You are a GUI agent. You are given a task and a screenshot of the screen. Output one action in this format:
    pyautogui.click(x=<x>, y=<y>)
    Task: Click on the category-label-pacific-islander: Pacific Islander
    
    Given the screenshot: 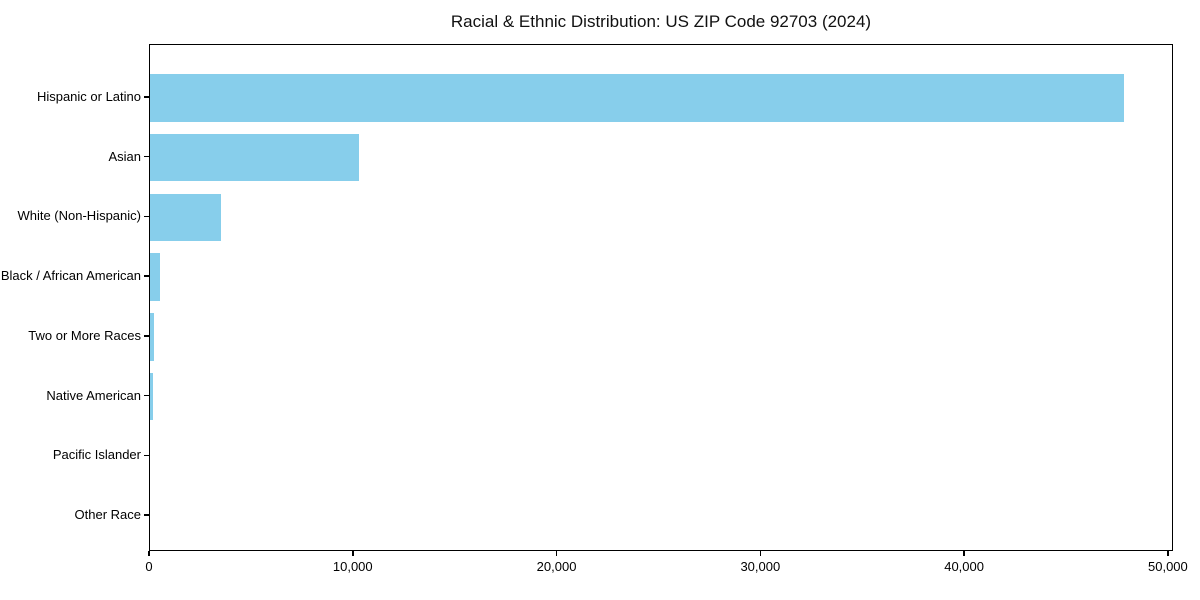 What is the action you would take?
    pyautogui.click(x=96, y=455)
    